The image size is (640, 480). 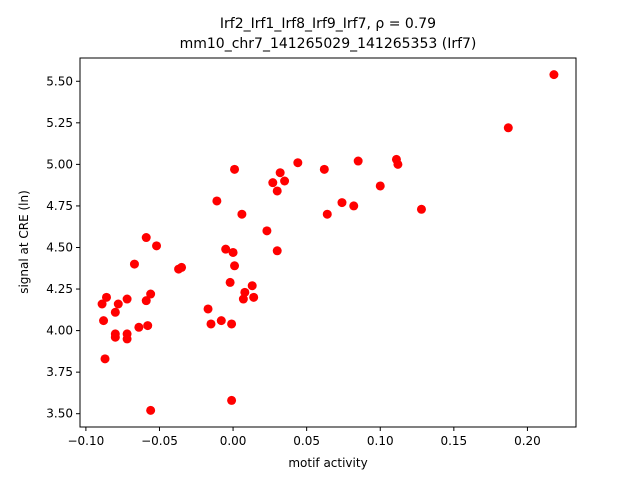 What do you see at coordinates (59, 372) in the screenshot?
I see `y-tick-label: 3.75` at bounding box center [59, 372].